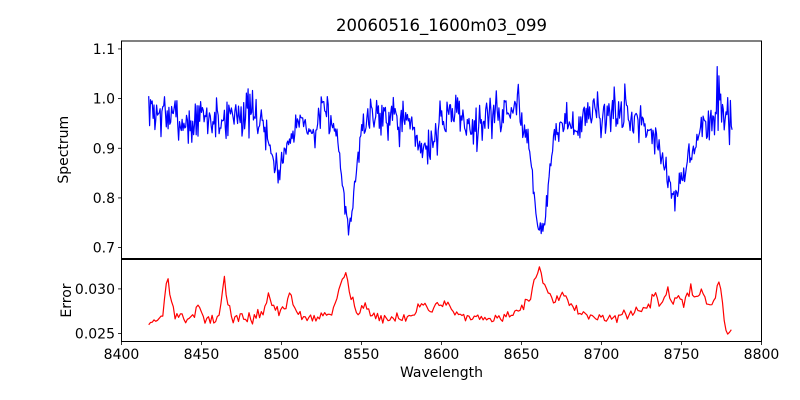 The width and height of the screenshot is (800, 400). I want to click on spectrum-y-tick-label: 1.1, so click(104, 50).